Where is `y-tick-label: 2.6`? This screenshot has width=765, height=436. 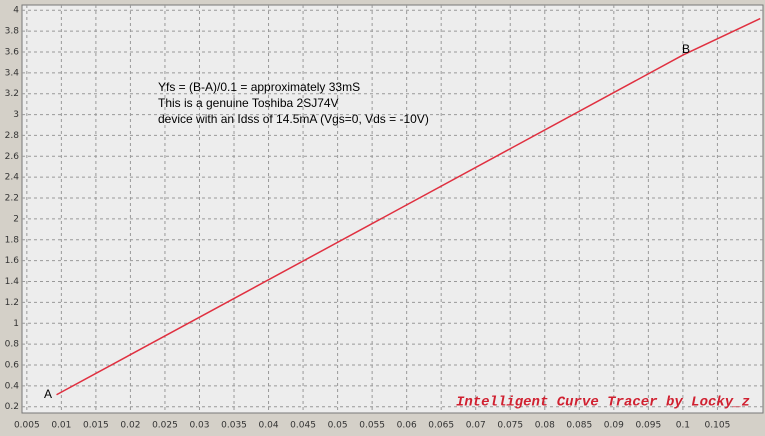
y-tick-label: 2.6 is located at coordinates (12, 157).